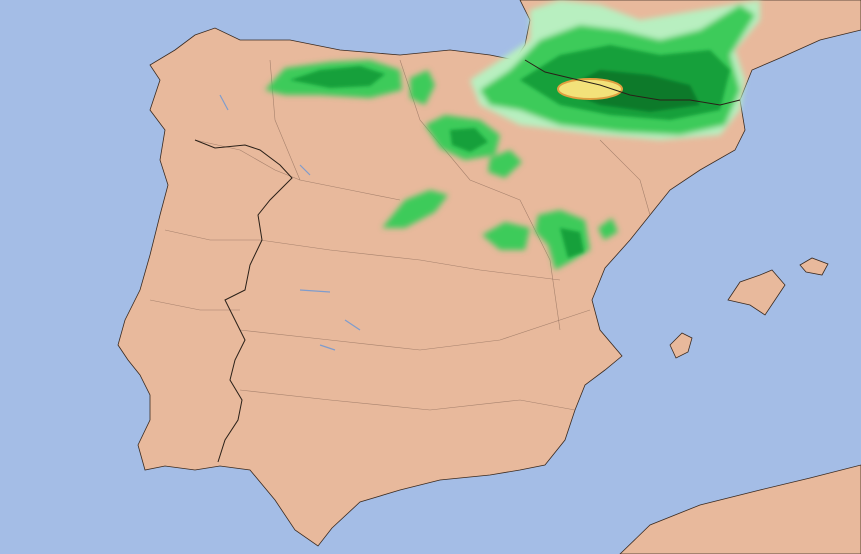 This screenshot has height=554, width=861. What do you see at coordinates (590, 89) in the screenshot?
I see `precip-area-peak` at bounding box center [590, 89].